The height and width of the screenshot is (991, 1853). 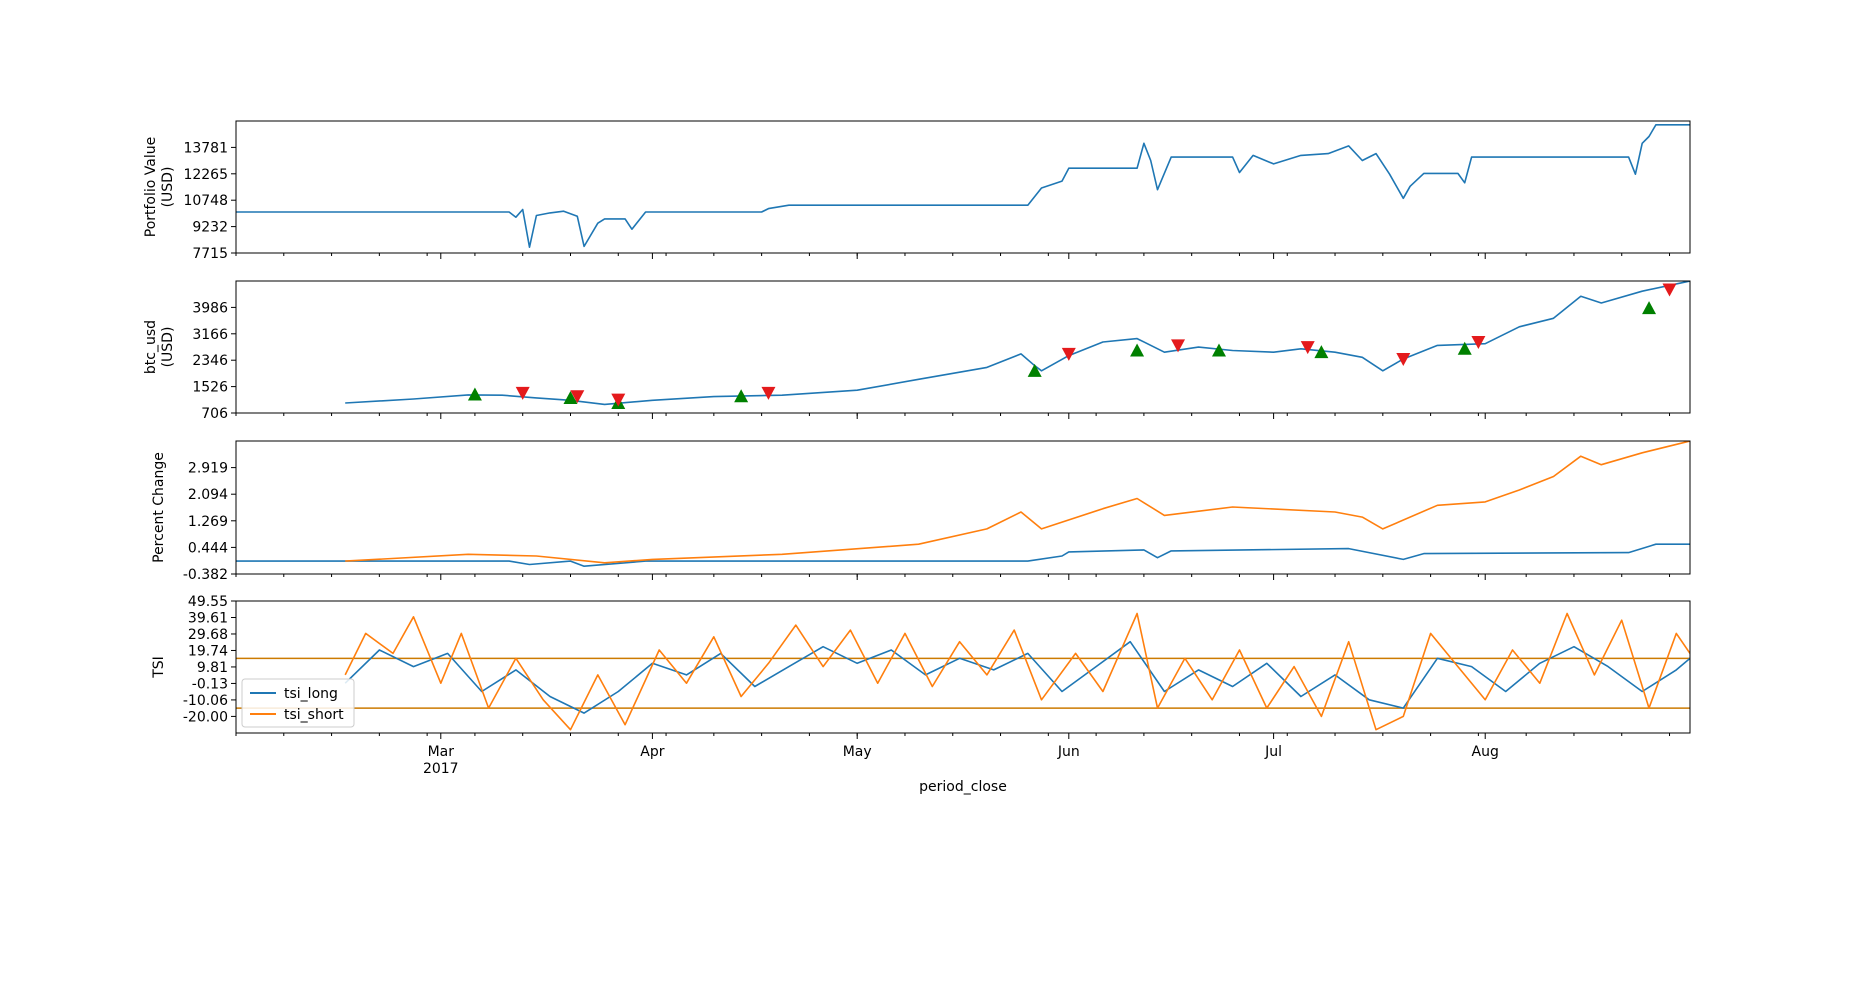 I want to click on x-tick-label: Jun, so click(x=1068, y=752).